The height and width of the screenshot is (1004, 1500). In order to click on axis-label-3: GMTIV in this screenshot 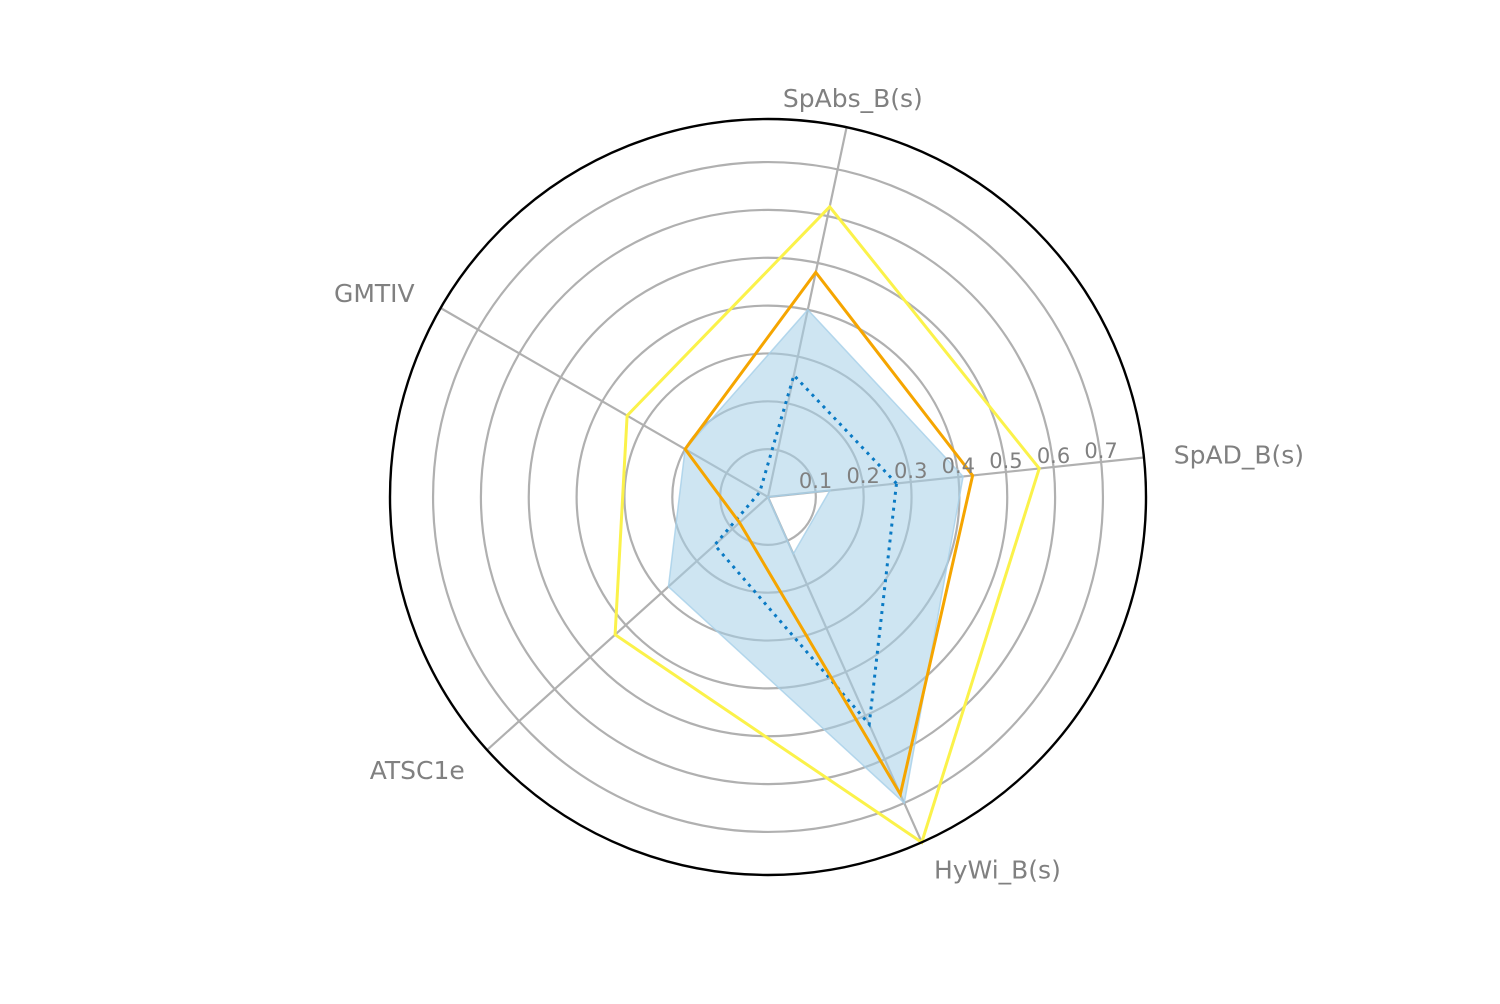, I will do `click(374, 293)`.